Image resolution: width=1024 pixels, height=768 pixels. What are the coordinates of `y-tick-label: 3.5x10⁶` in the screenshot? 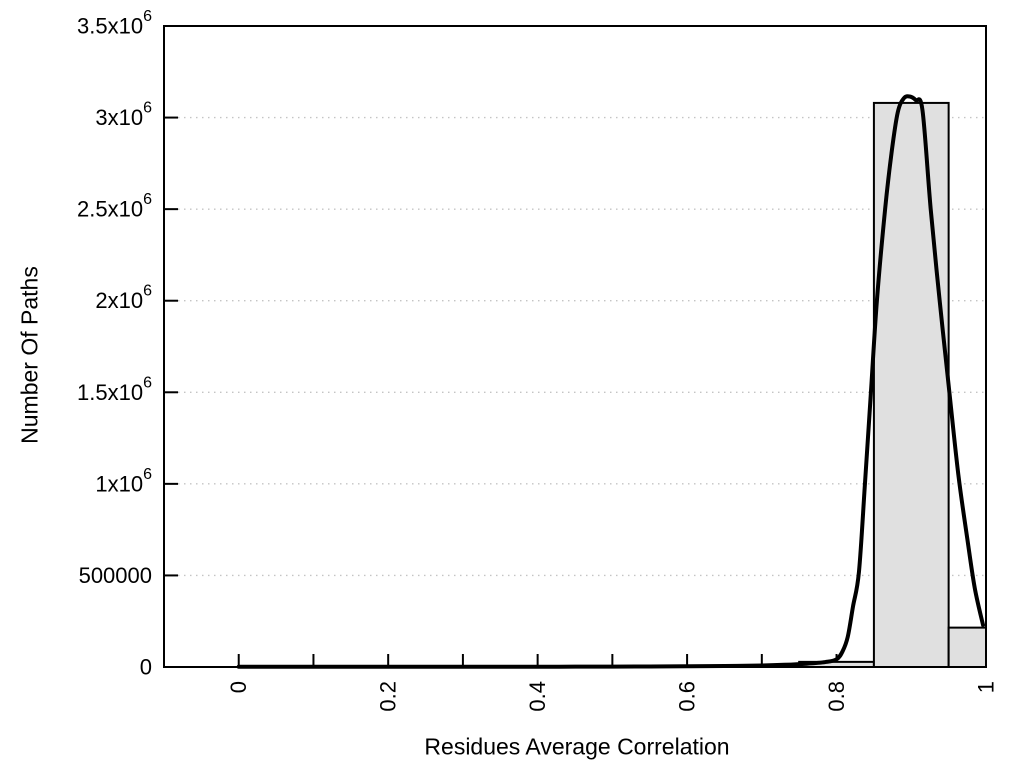 It's located at (114, 23).